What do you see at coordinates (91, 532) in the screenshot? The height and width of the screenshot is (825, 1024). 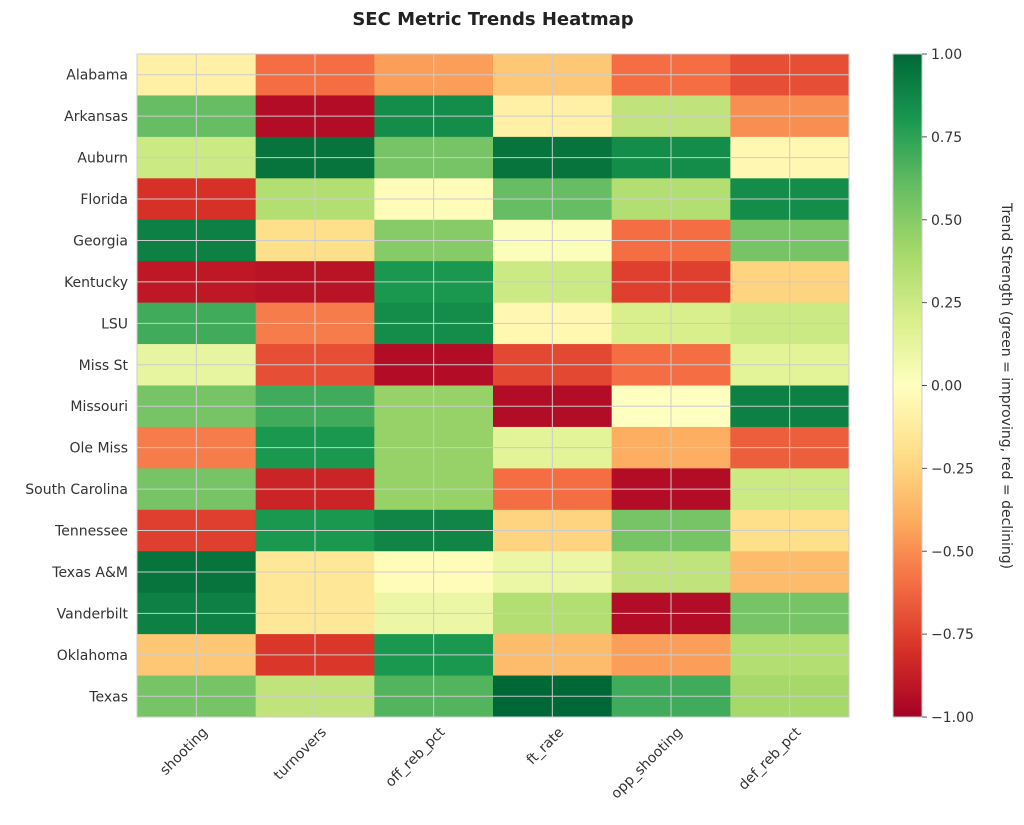 I see `y-tick-label: Tennessee` at bounding box center [91, 532].